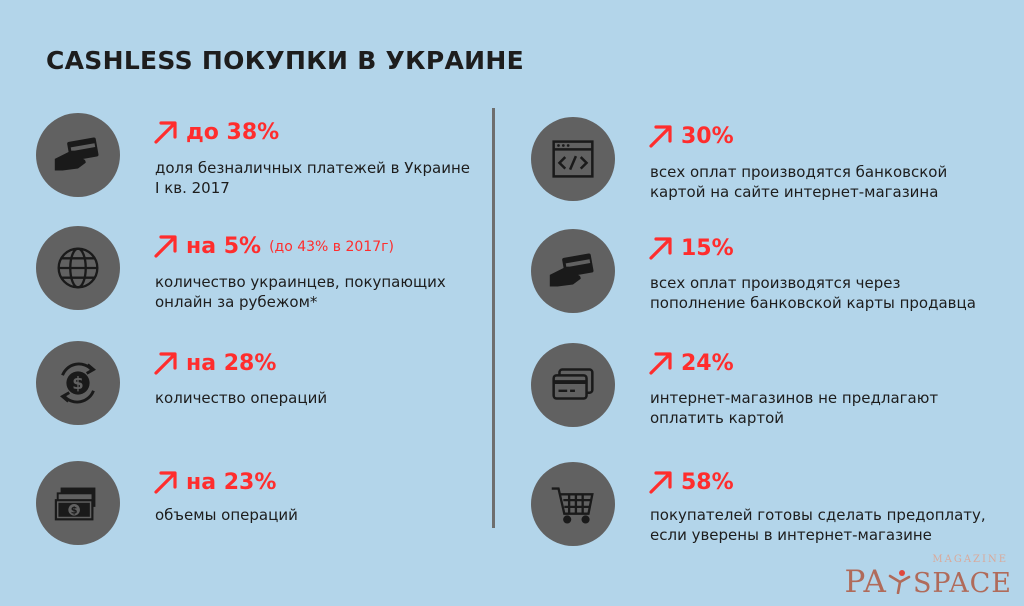 This screenshot has width=1024, height=606. Describe the element at coordinates (493, 318) in the screenshot. I see `column-divider` at that location.